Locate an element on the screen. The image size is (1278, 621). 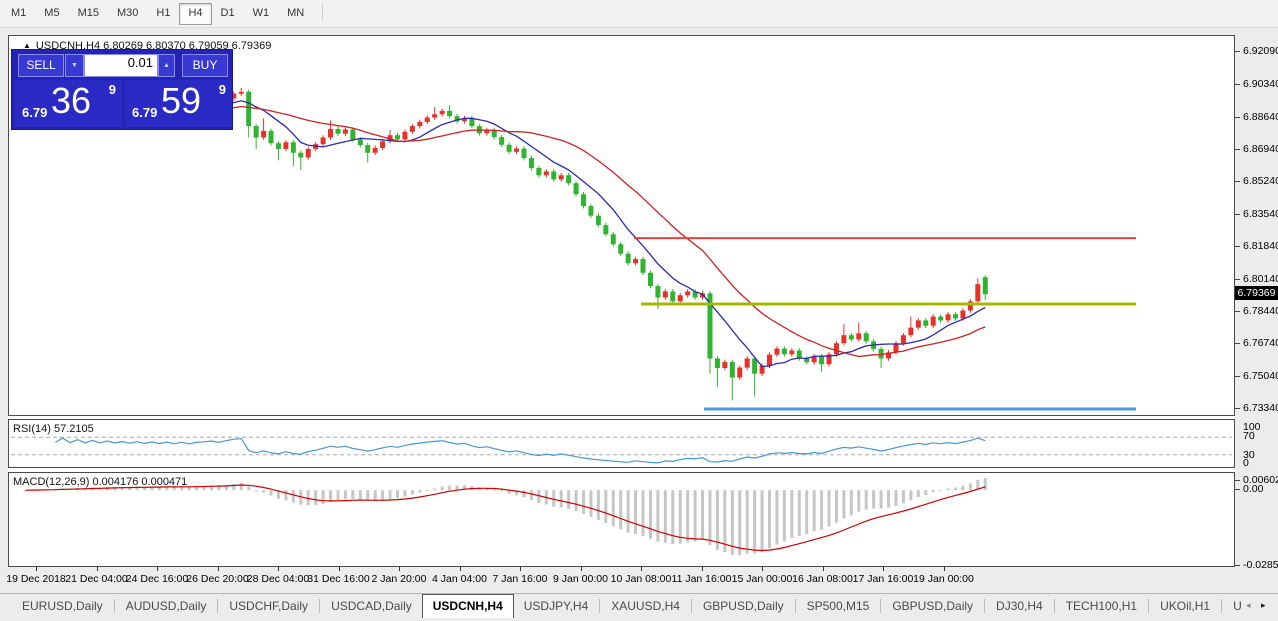
time-tick-label: 19 Jan 00:00 is located at coordinates (943, 579).